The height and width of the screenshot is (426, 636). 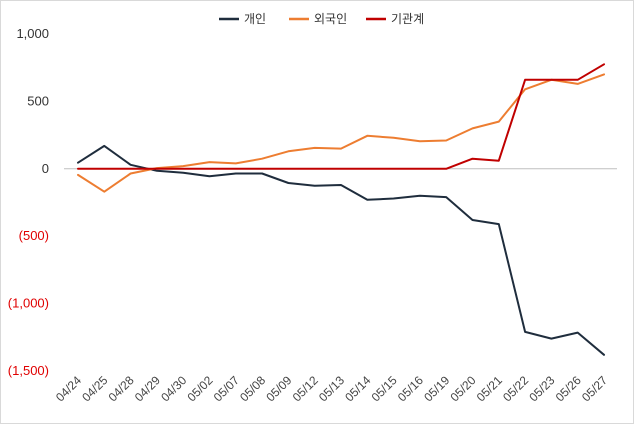 I want to click on x-tick-label: 05/27, so click(x=594, y=388).